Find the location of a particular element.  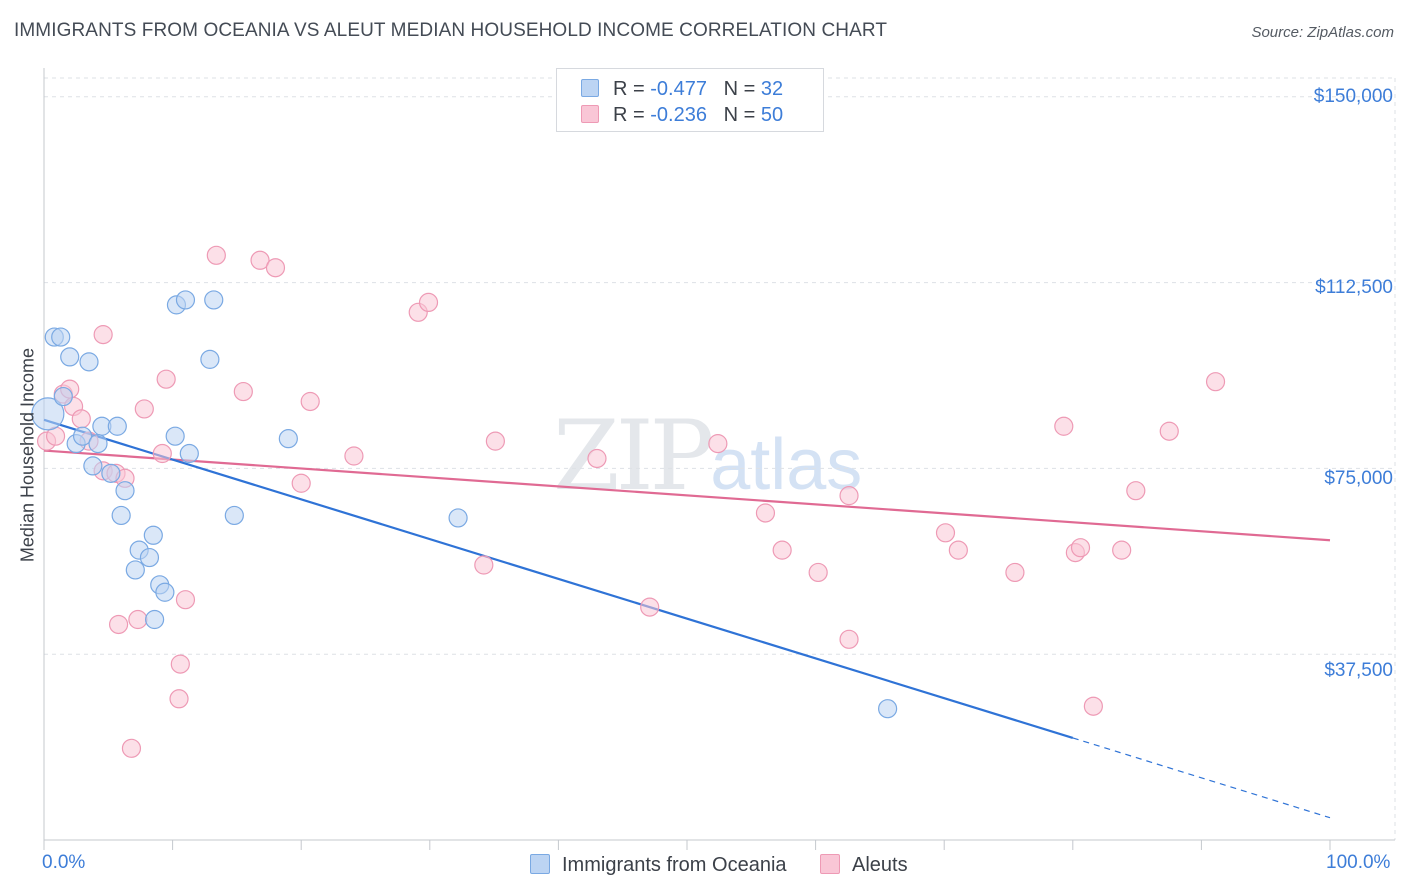

legend-label-oceania: Immigrants from Oceania is located at coordinates (674, 865).